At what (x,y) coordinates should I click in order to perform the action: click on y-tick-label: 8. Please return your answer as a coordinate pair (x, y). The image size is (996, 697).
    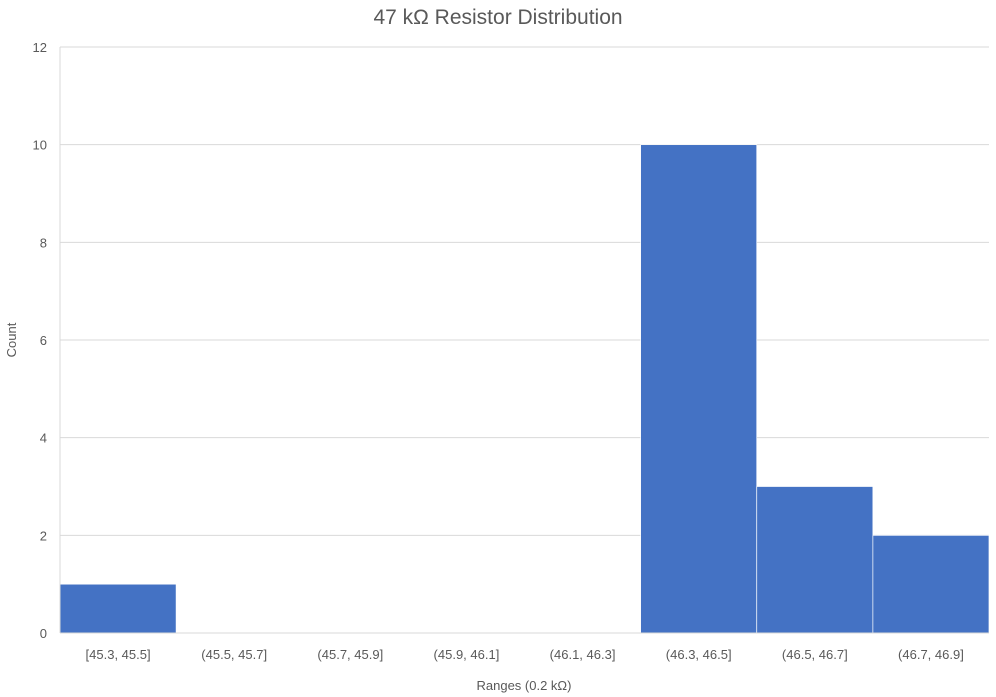
    Looking at the image, I should click on (43, 242).